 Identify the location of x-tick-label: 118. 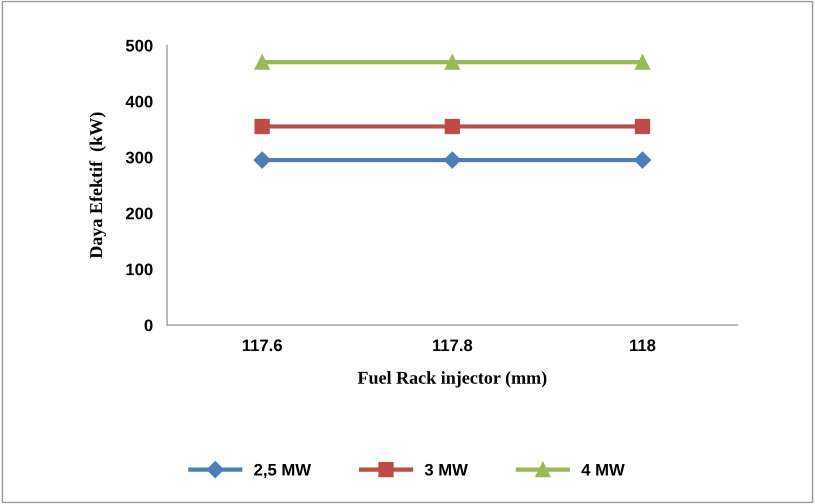
(643, 345).